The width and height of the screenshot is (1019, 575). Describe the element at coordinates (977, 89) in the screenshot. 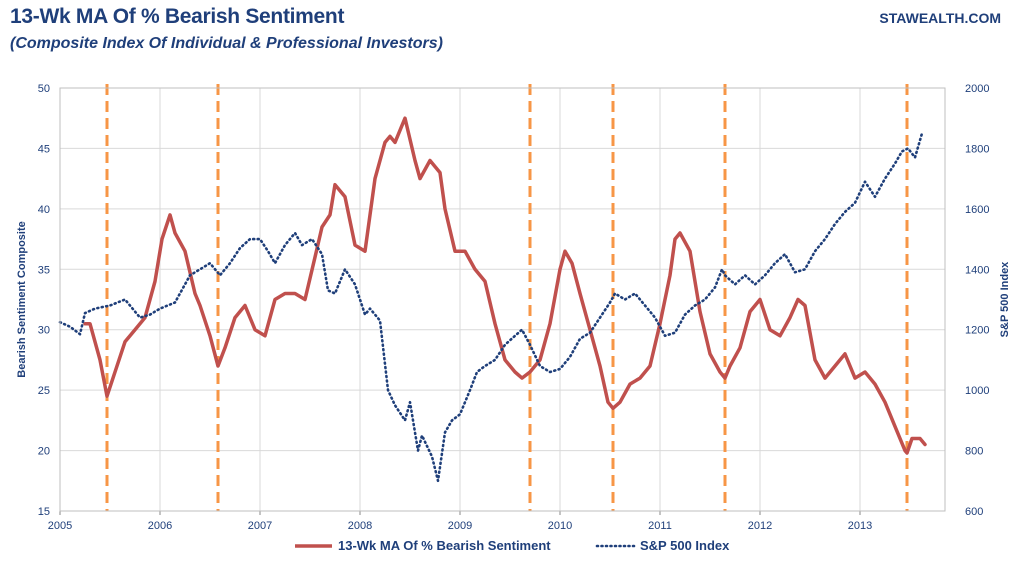

I see `y2-tick-label: 2000` at that location.